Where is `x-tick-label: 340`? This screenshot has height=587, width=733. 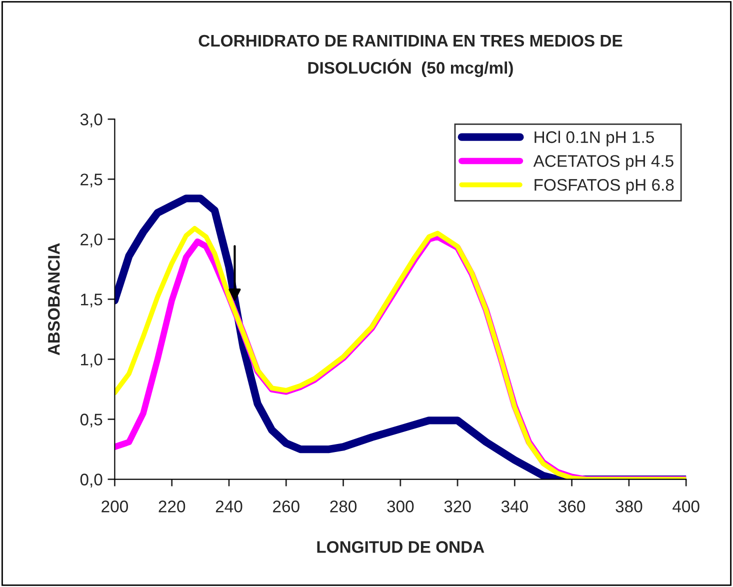 x-tick-label: 340 is located at coordinates (514, 506).